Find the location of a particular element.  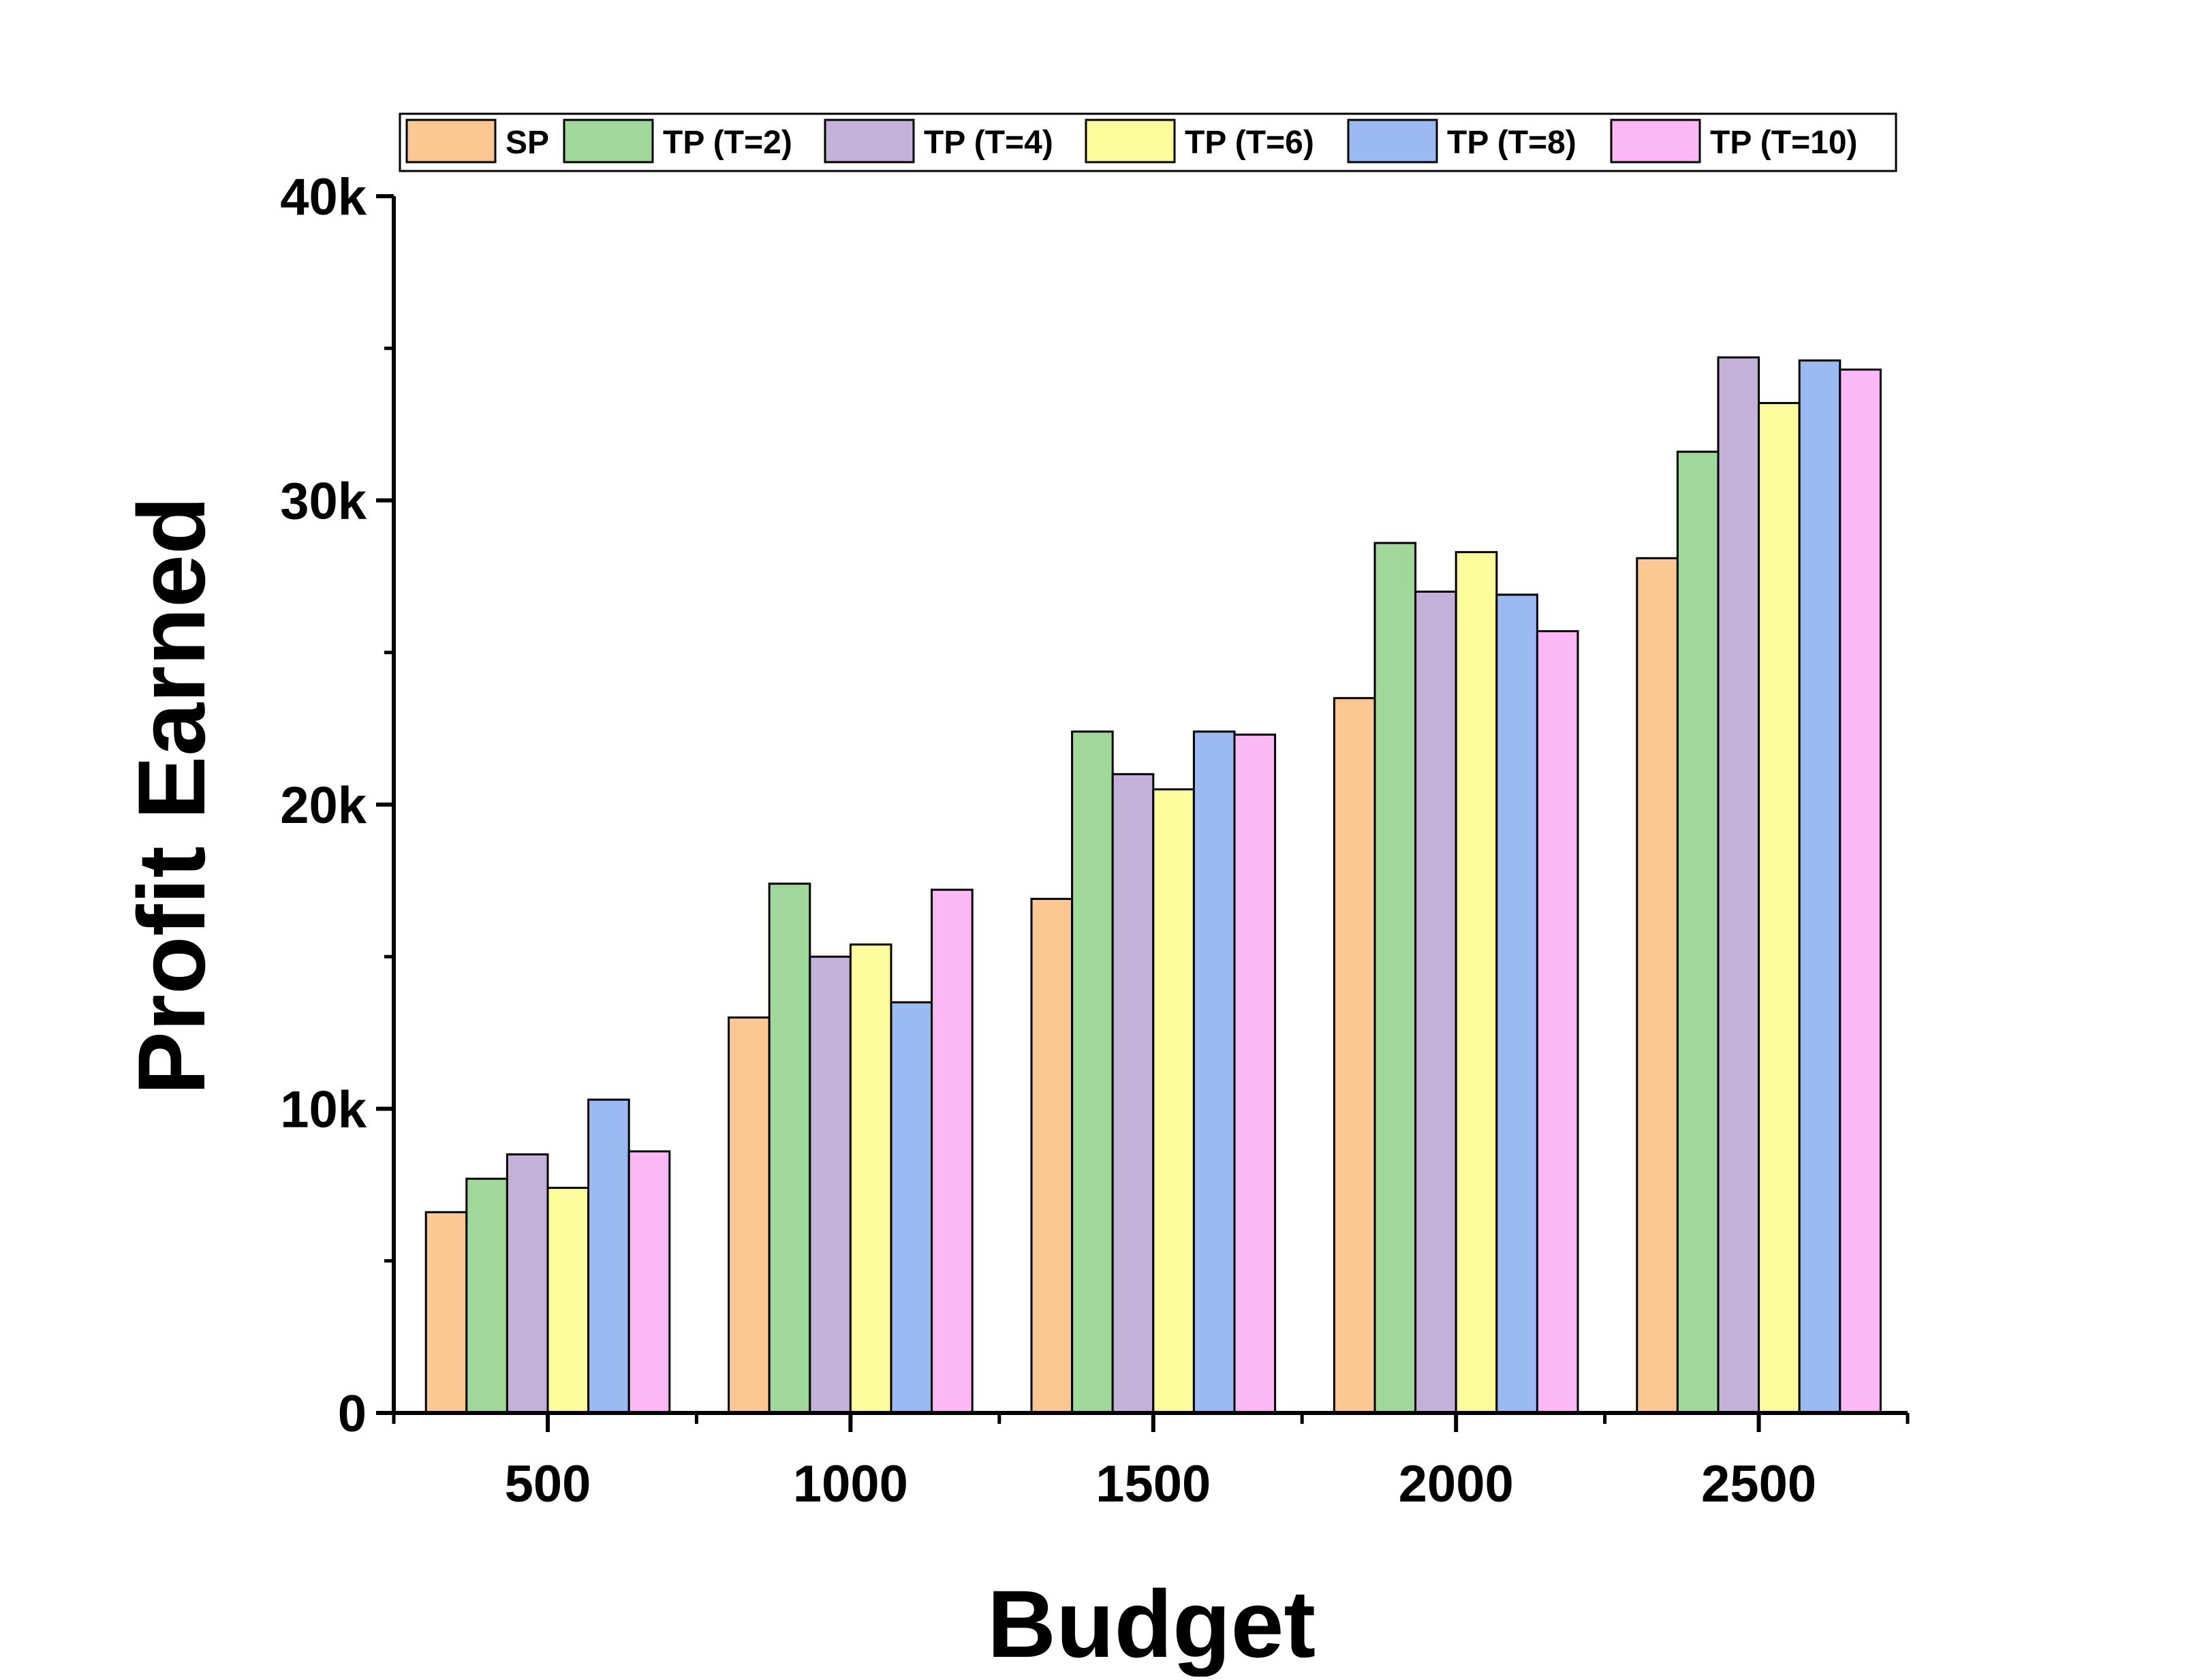

y-tick-label: 40k is located at coordinates (323, 197).